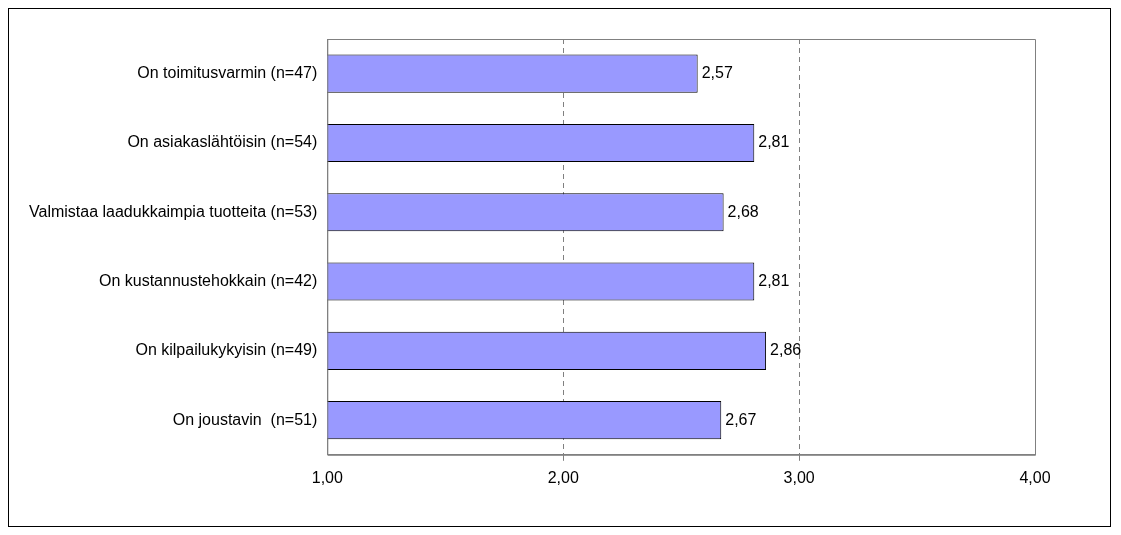  What do you see at coordinates (743, 211) in the screenshot?
I see `data-label: 2,68` at bounding box center [743, 211].